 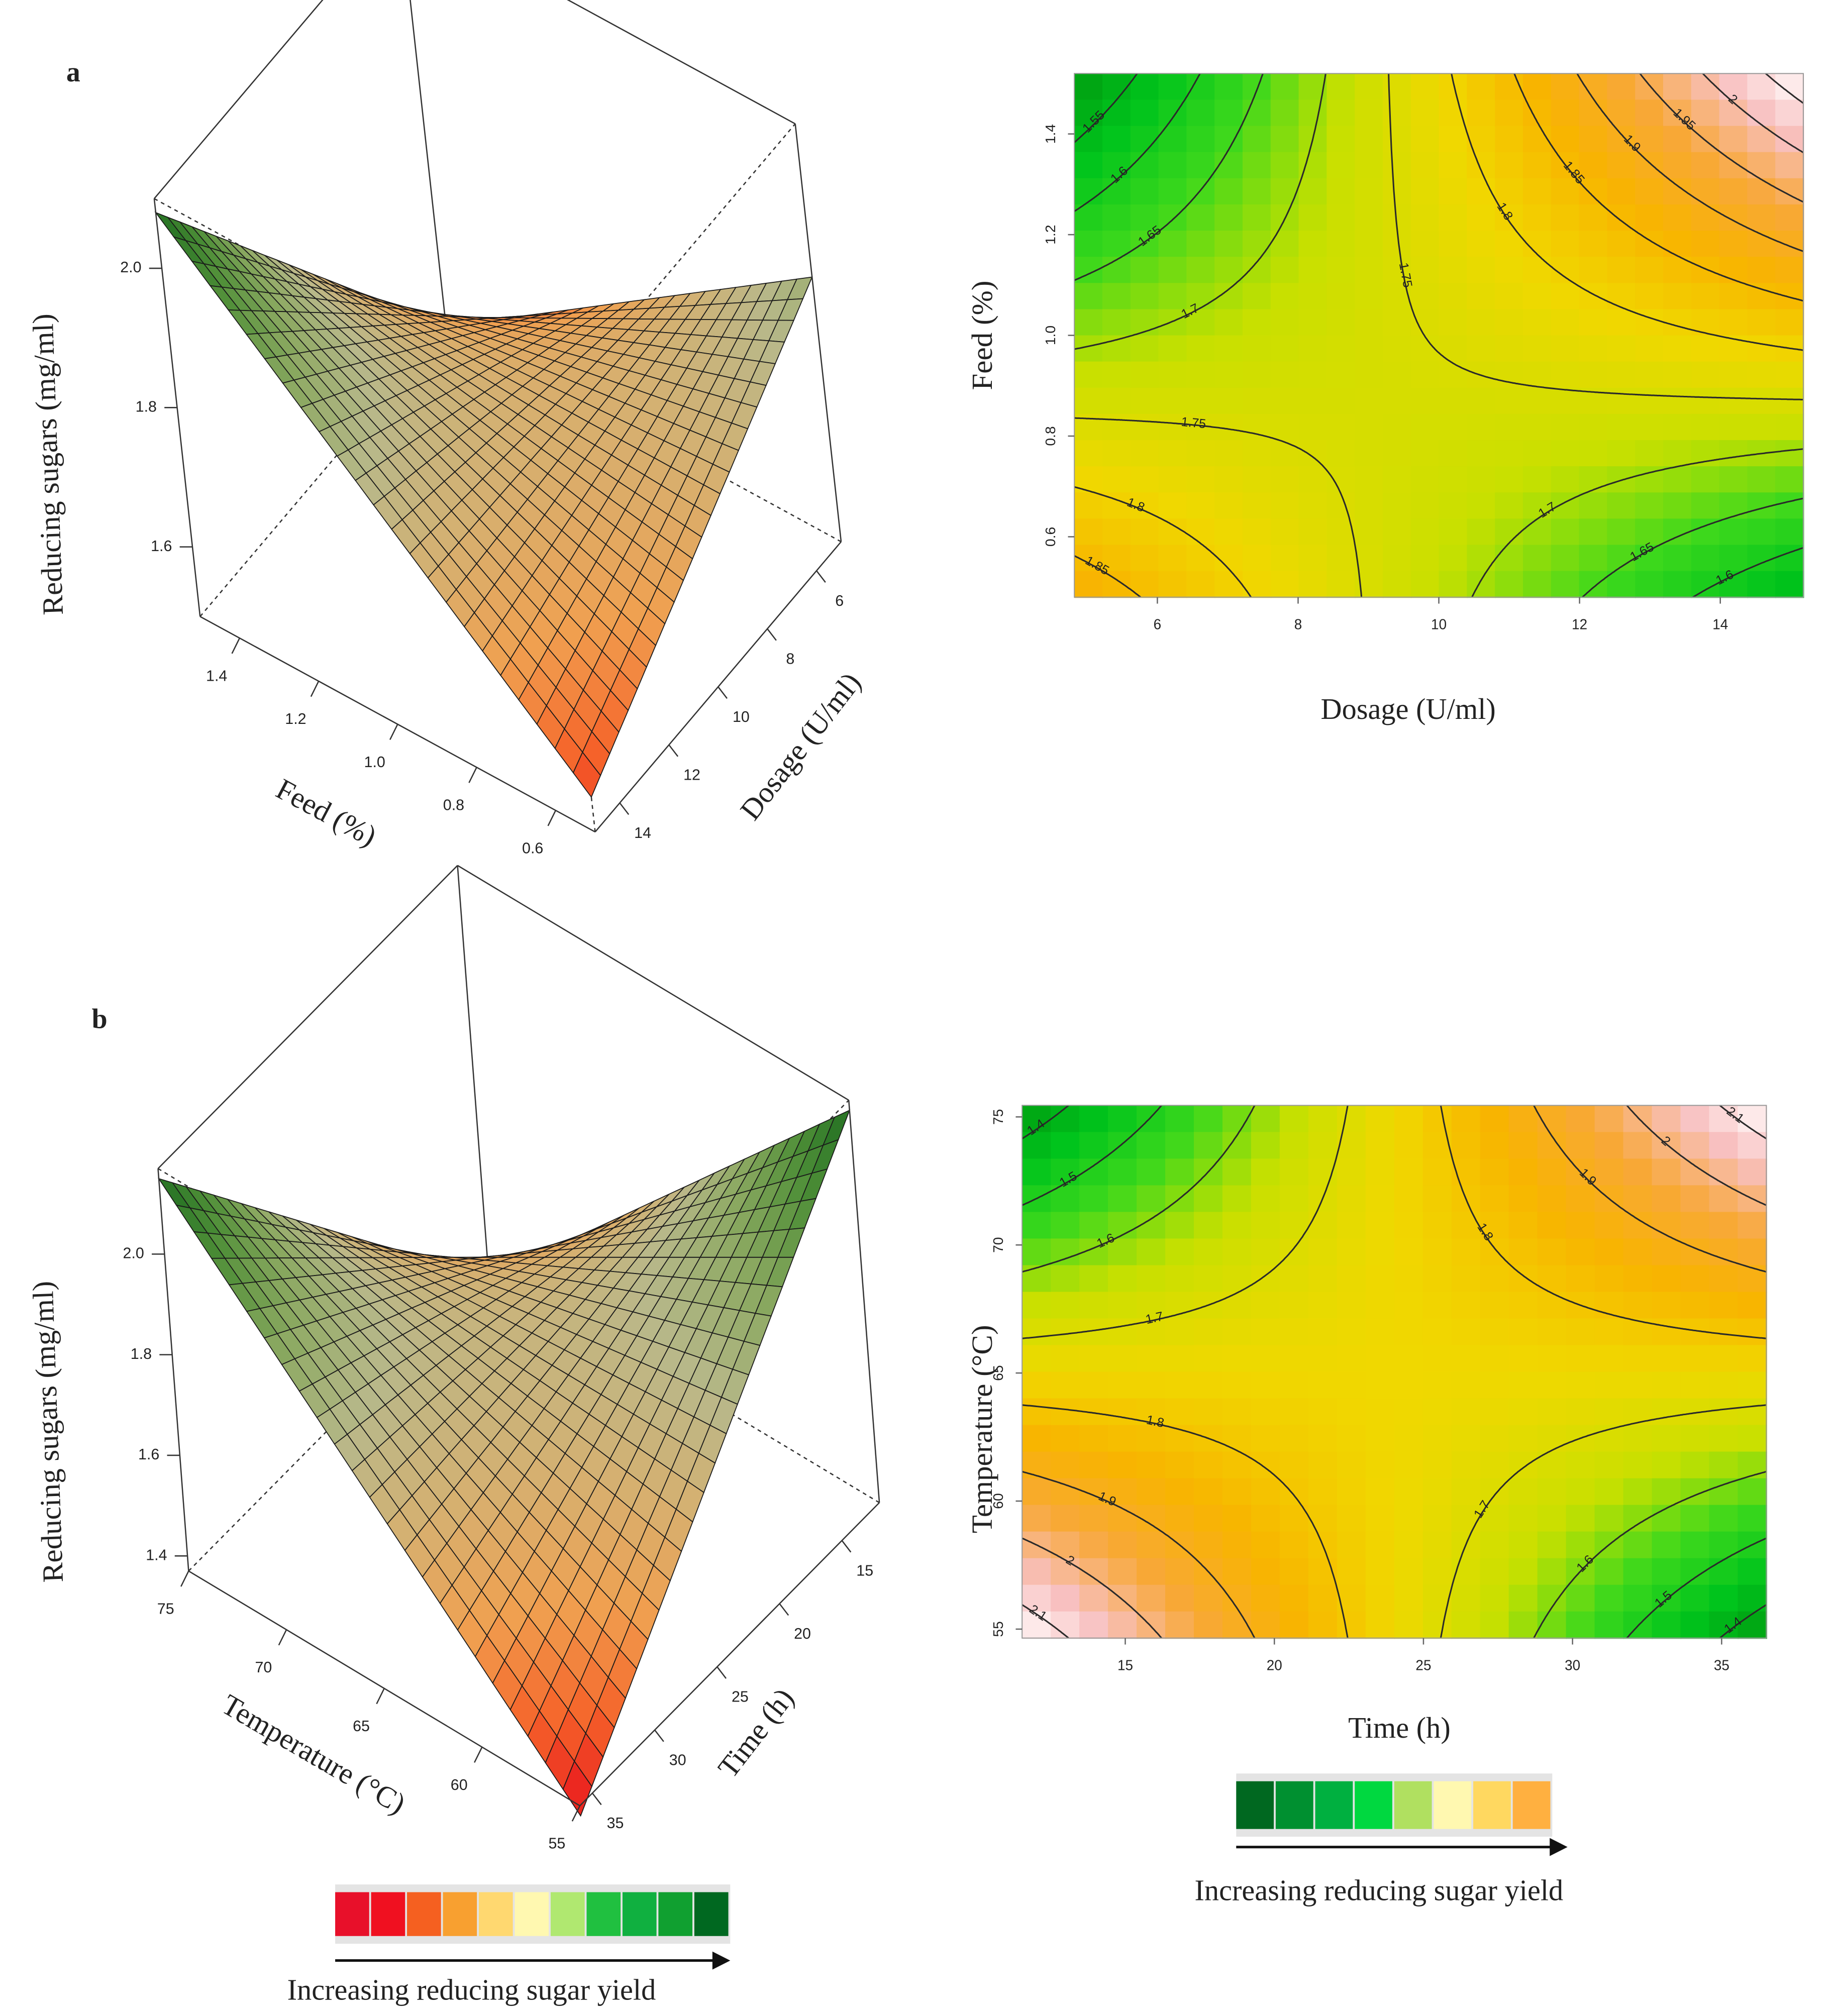 What do you see at coordinates (532, 848) in the screenshot?
I see `y-tick-label: 0.6` at bounding box center [532, 848].